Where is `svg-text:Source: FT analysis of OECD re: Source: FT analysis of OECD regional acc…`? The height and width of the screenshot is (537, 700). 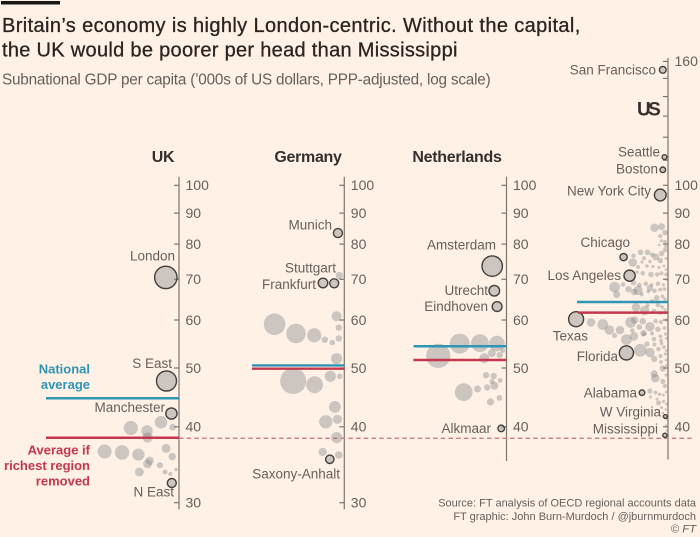
svg-text:Source: FT analysis of OECD re: Source: FT analysis of OECD regional acc… is located at coordinates (567, 504).